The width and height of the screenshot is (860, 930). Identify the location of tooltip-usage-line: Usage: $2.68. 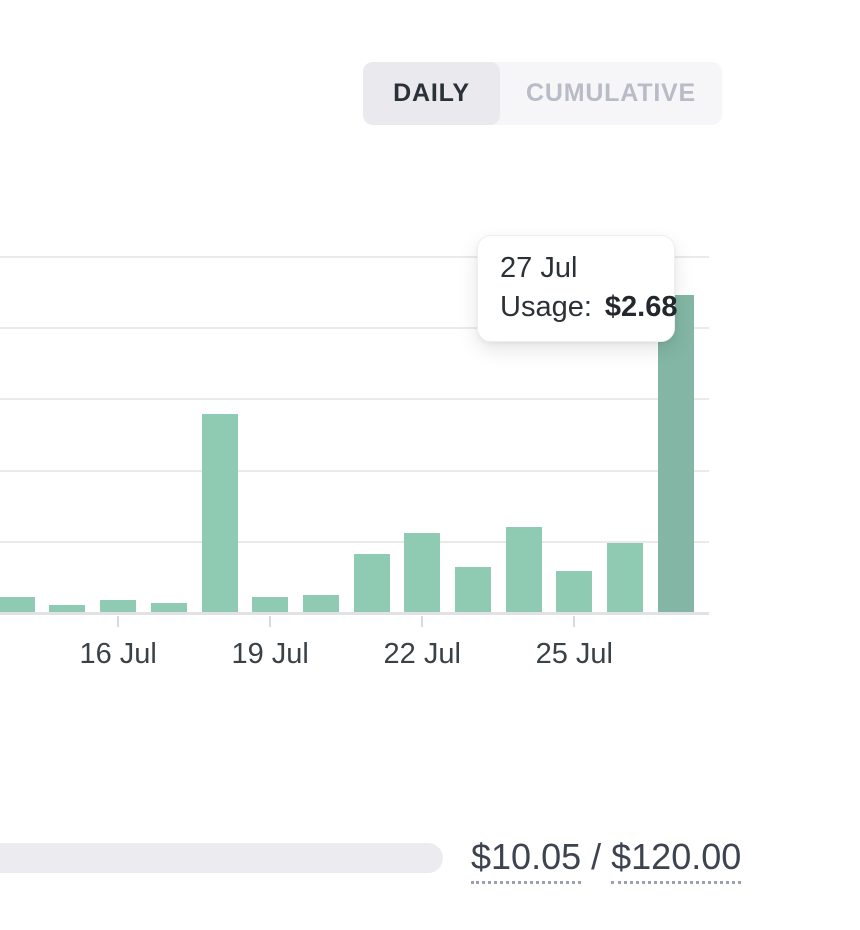
(588, 307).